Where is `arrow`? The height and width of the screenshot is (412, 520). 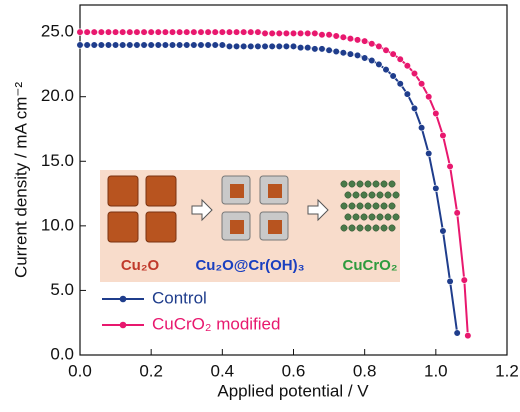
arrow is located at coordinates (202, 210).